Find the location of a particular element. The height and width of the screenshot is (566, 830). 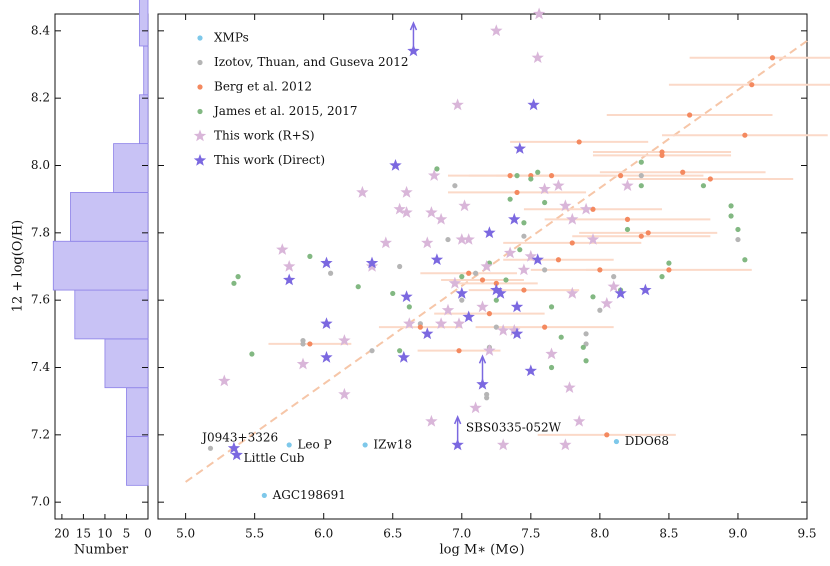

x-tick-label: 15 is located at coordinates (83, 534).